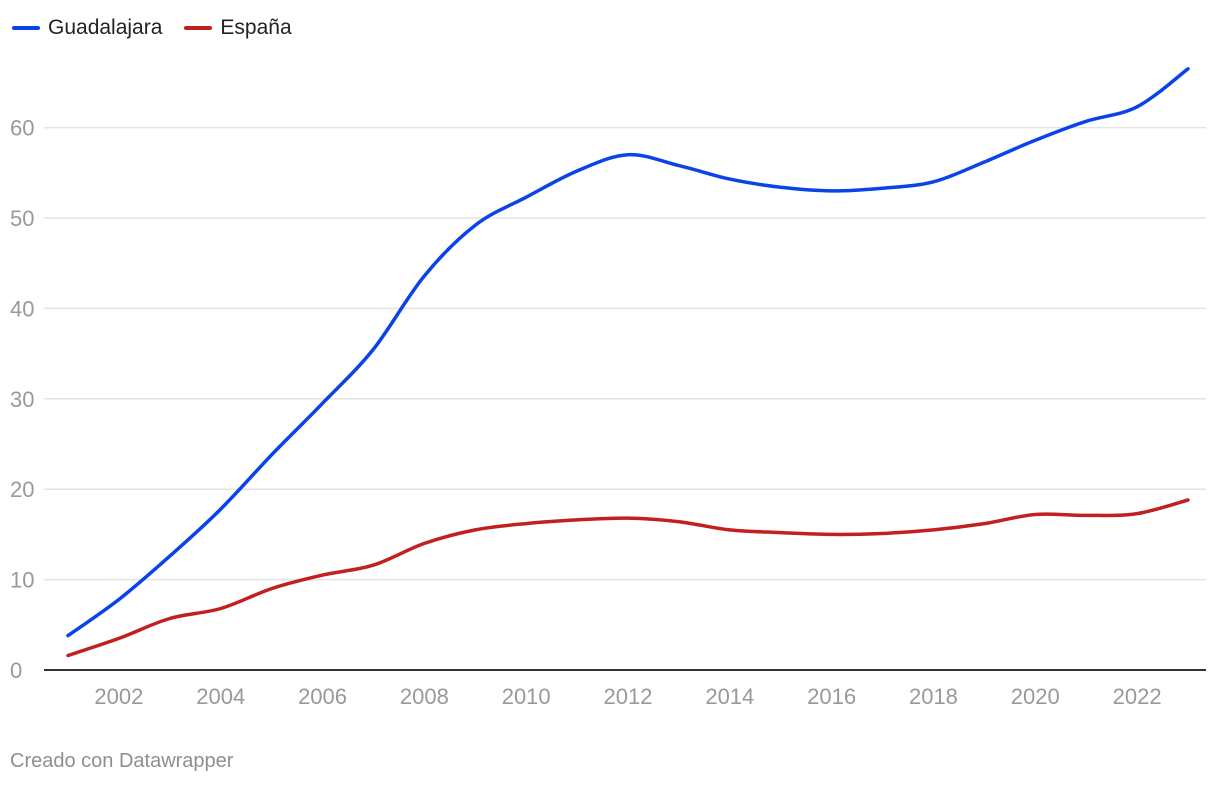 Image resolution: width=1220 pixels, height=786 pixels. I want to click on x-tick-label-2018: 2018, so click(933, 696).